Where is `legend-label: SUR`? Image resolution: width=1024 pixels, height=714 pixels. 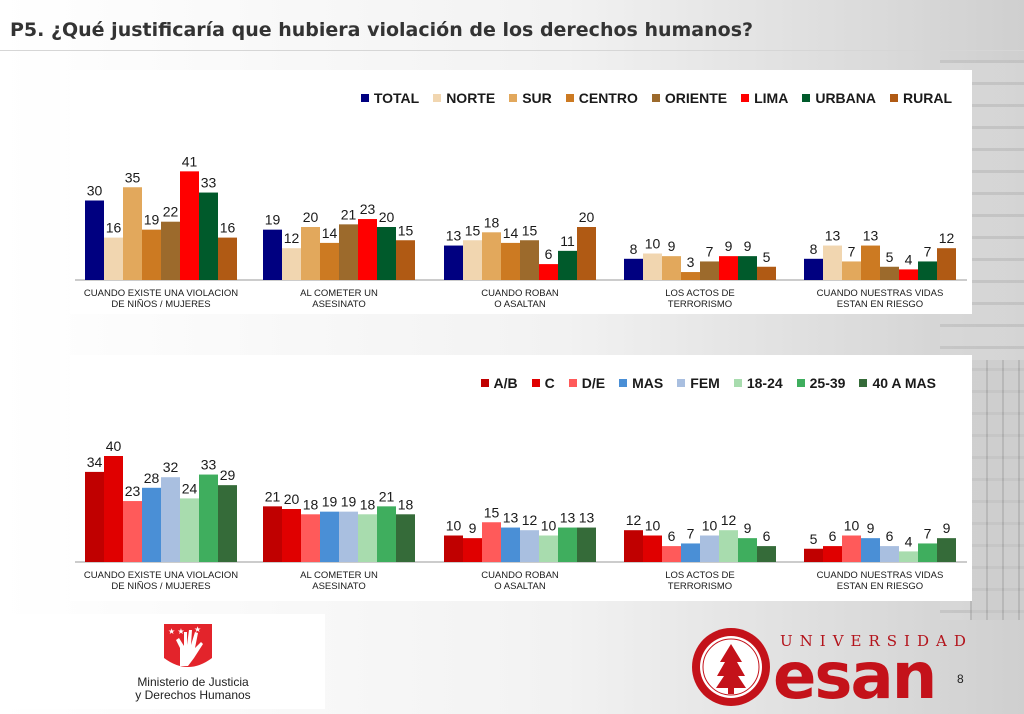
legend-label: SUR is located at coordinates (537, 98).